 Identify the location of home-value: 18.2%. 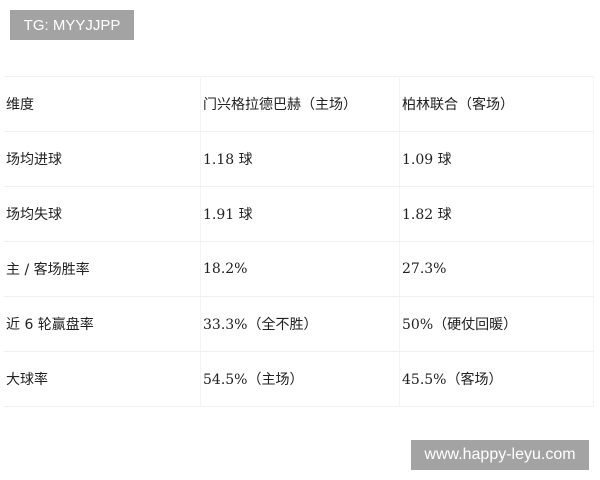
(300, 269).